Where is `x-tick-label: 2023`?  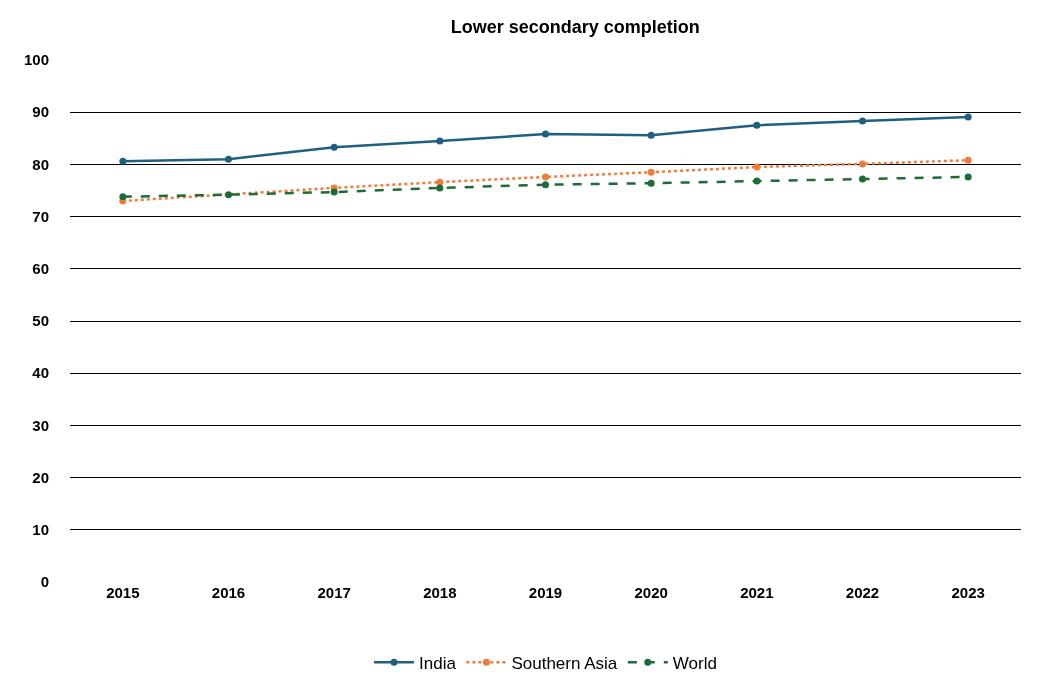
x-tick-label: 2023 is located at coordinates (968, 592).